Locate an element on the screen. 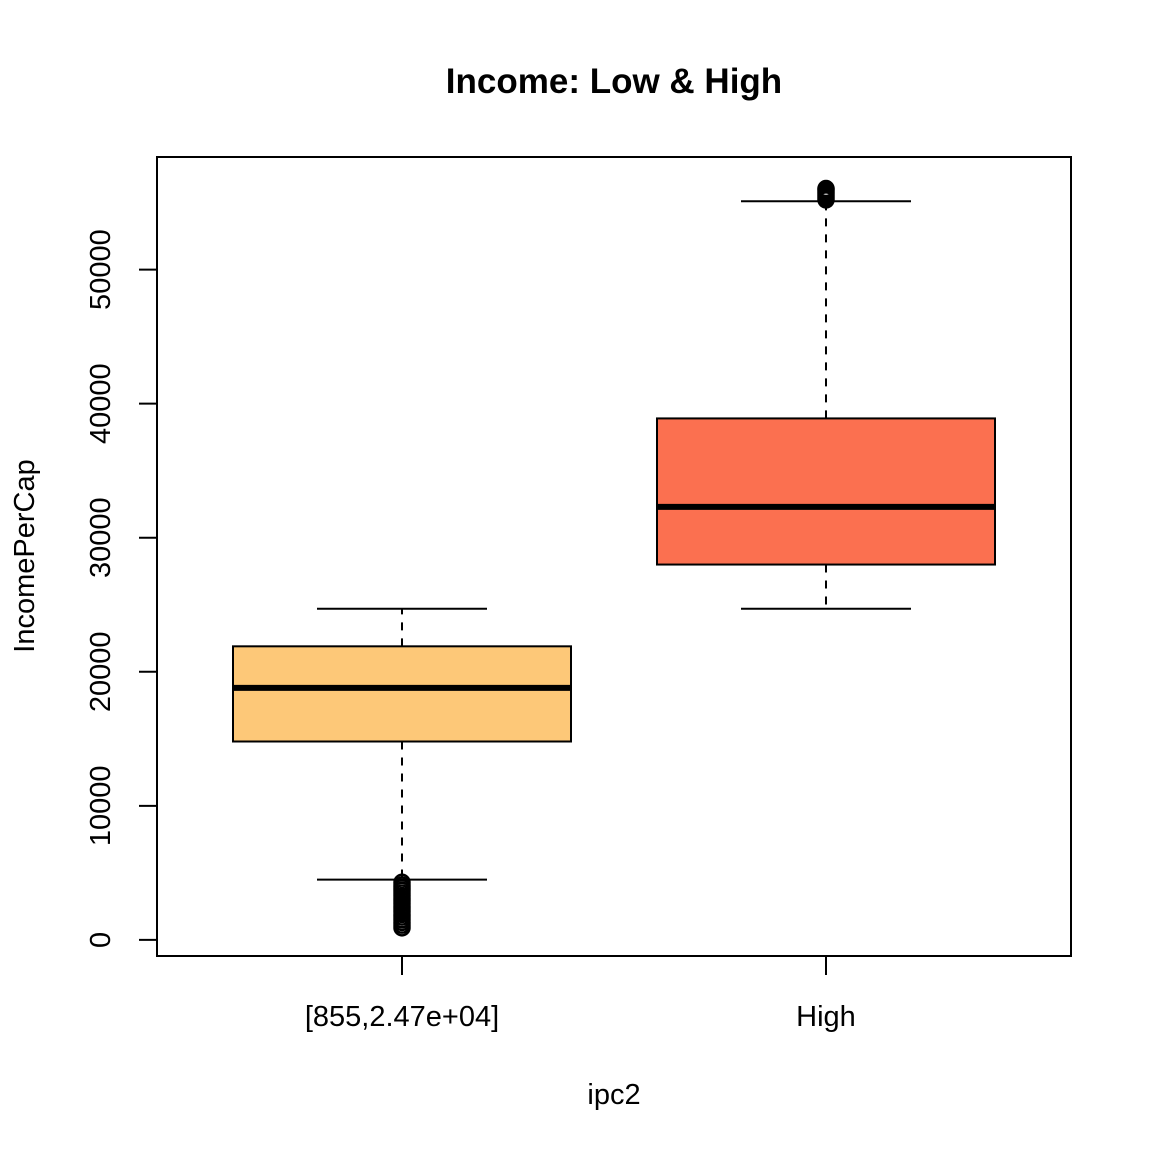  x-axis-label: ipc2 is located at coordinates (613, 1095).